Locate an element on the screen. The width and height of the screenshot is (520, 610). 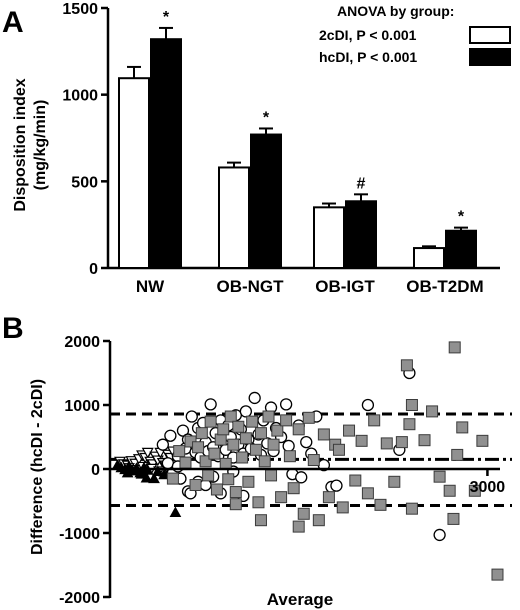
panel-a-ytick-label: 1000 is located at coordinates (80, 96).